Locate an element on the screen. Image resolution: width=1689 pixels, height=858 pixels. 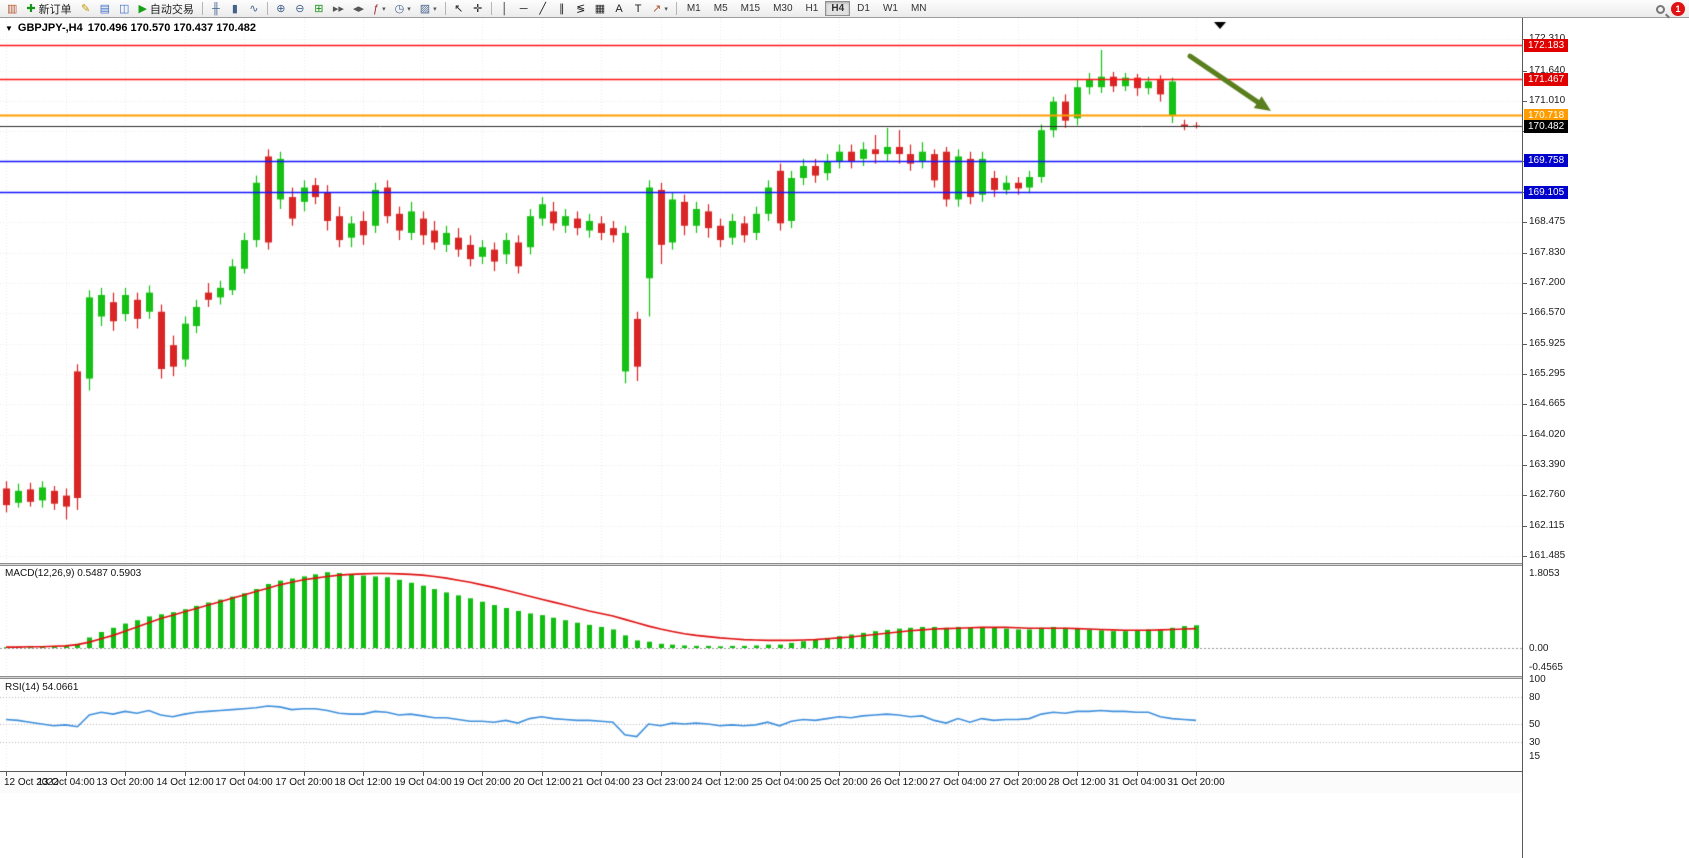
text-button: A is located at coordinates (619, 9).